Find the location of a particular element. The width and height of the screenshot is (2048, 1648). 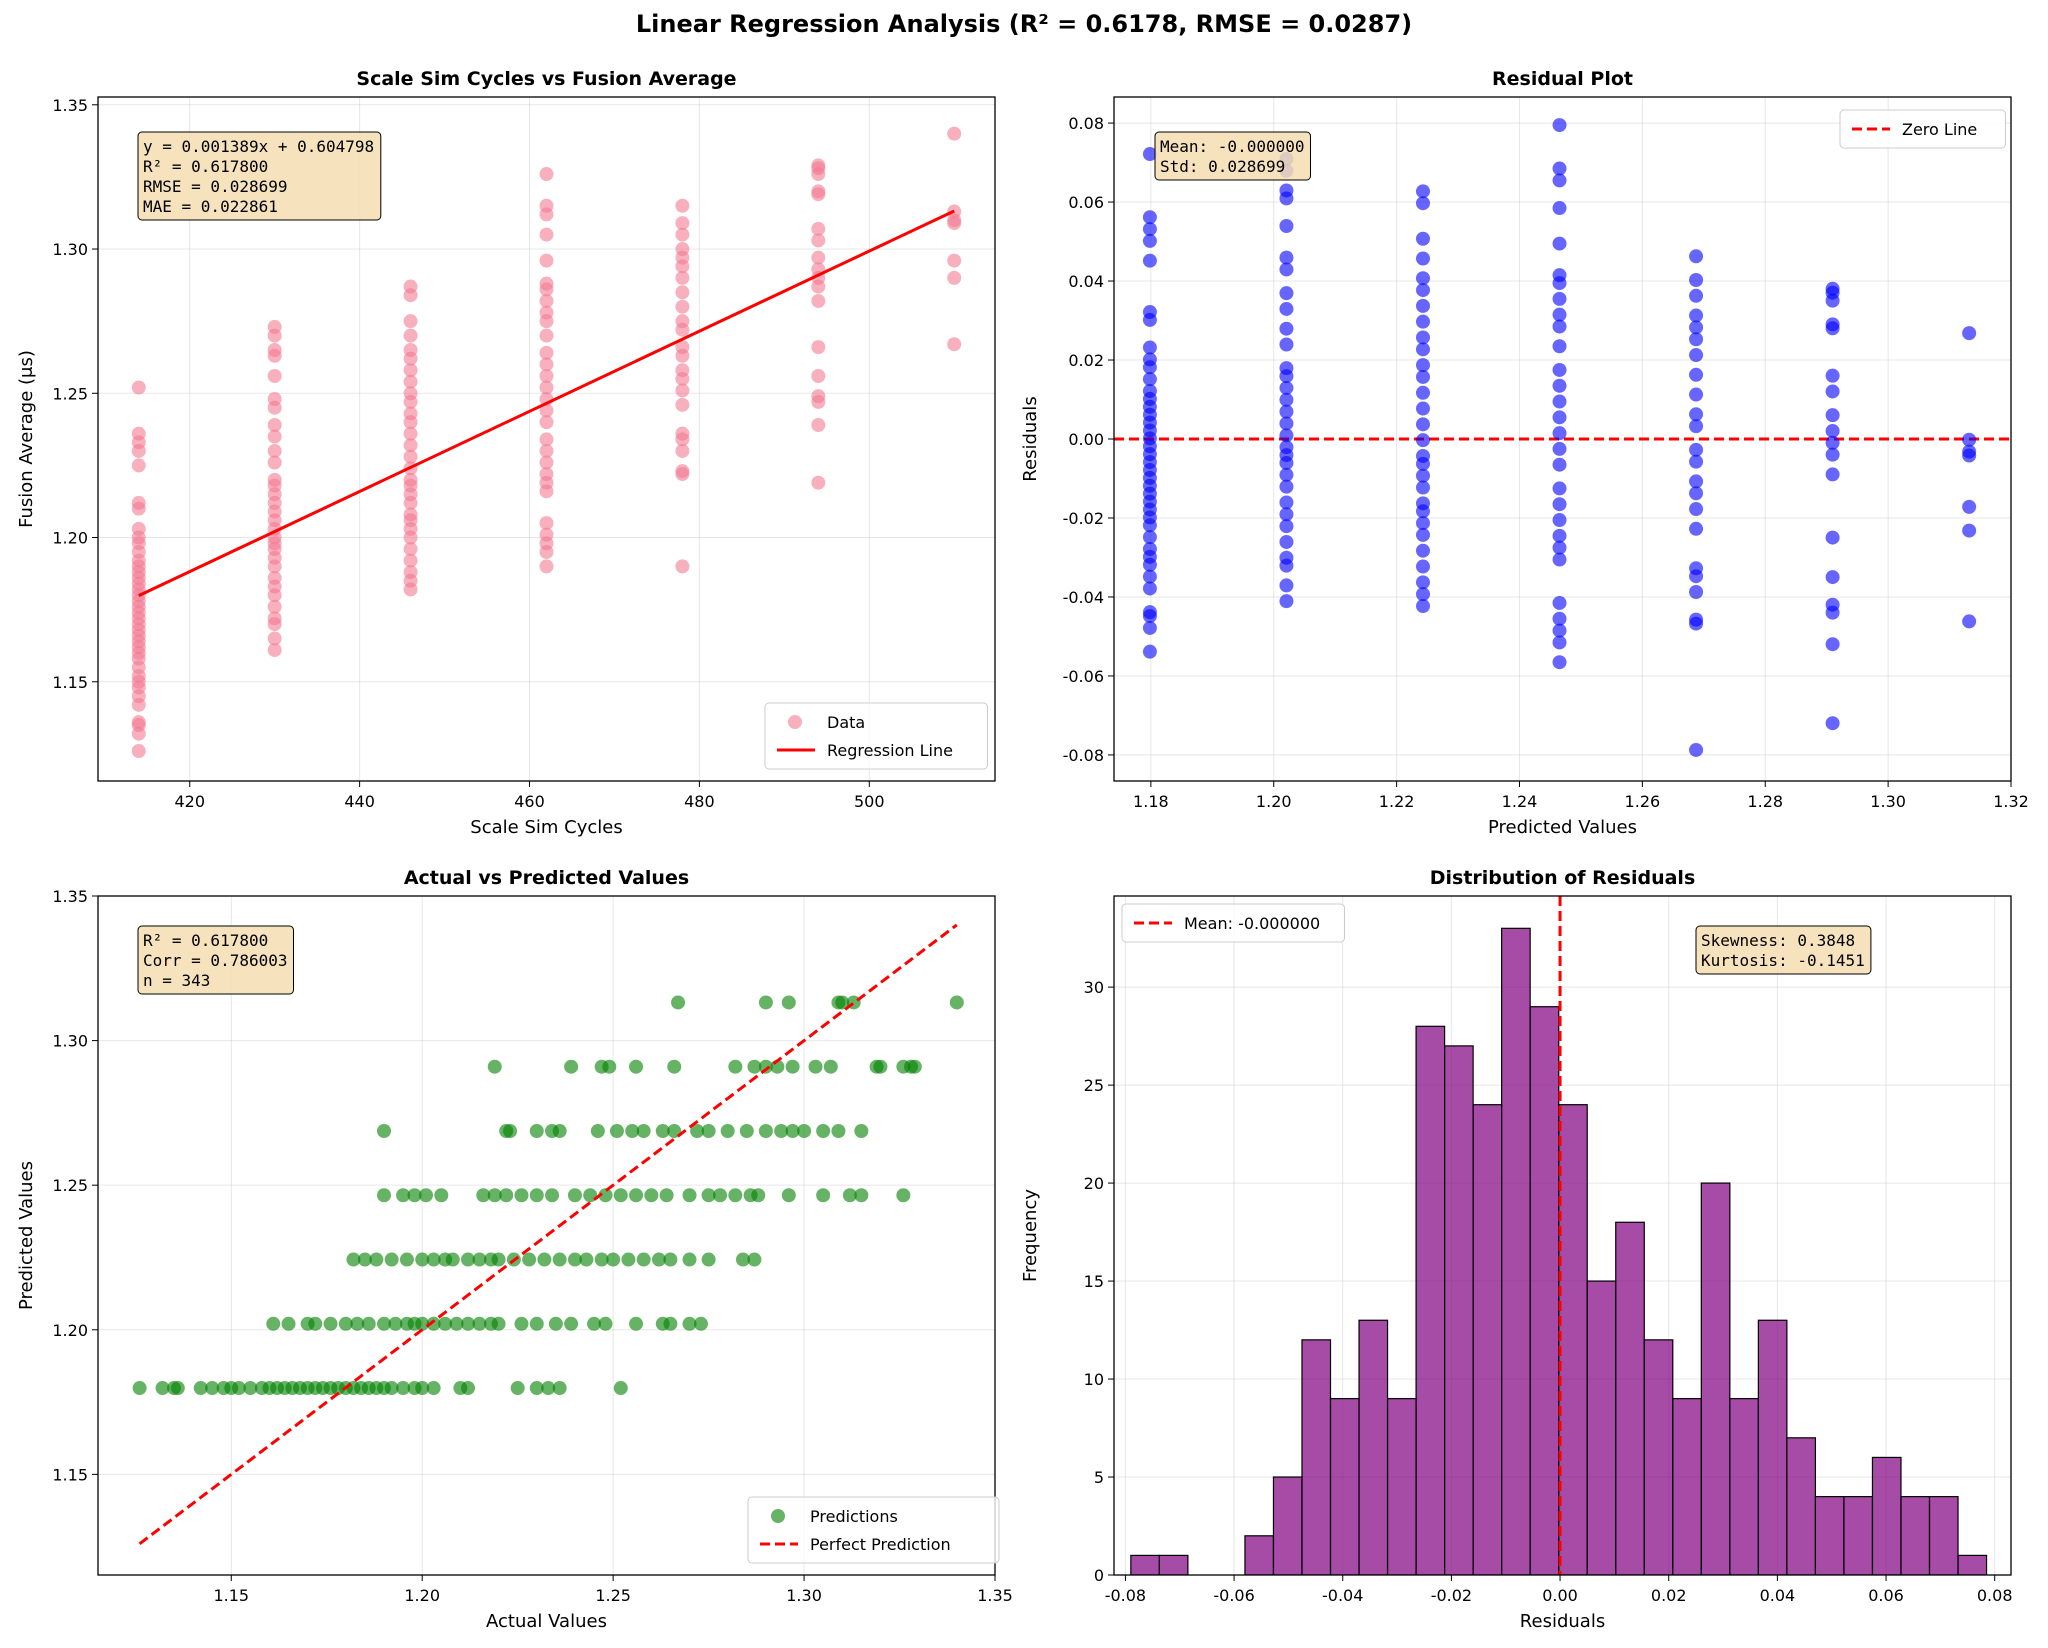

x-tick-label: 0.02 is located at coordinates (1669, 1595).